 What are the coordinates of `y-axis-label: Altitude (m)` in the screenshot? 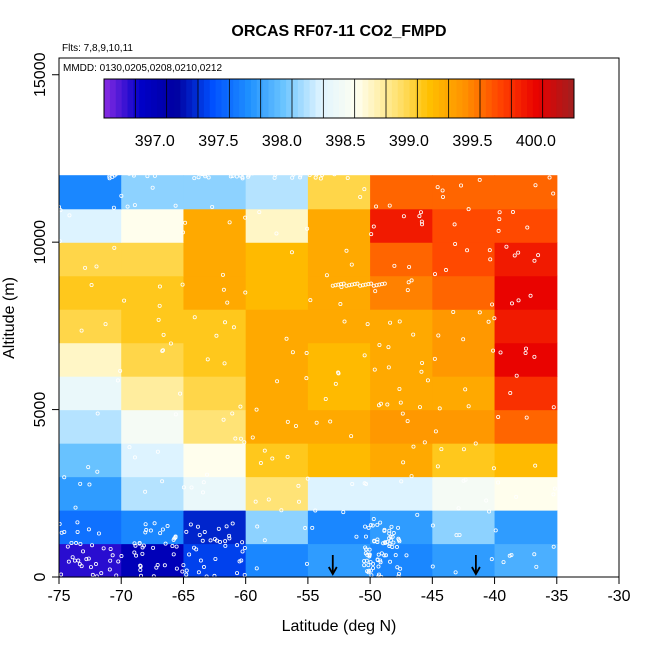 It's located at (9, 318).